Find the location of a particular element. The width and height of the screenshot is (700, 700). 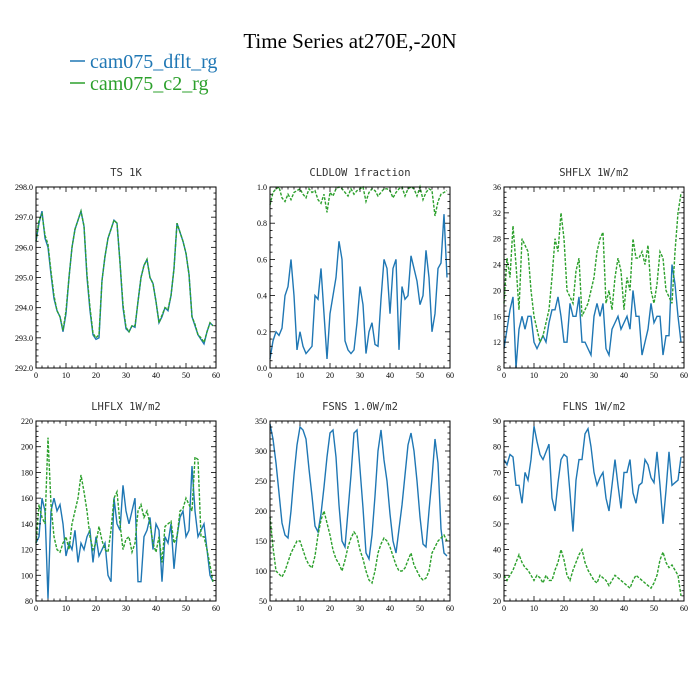

y-tick-label: 8 is located at coordinates (499, 368).